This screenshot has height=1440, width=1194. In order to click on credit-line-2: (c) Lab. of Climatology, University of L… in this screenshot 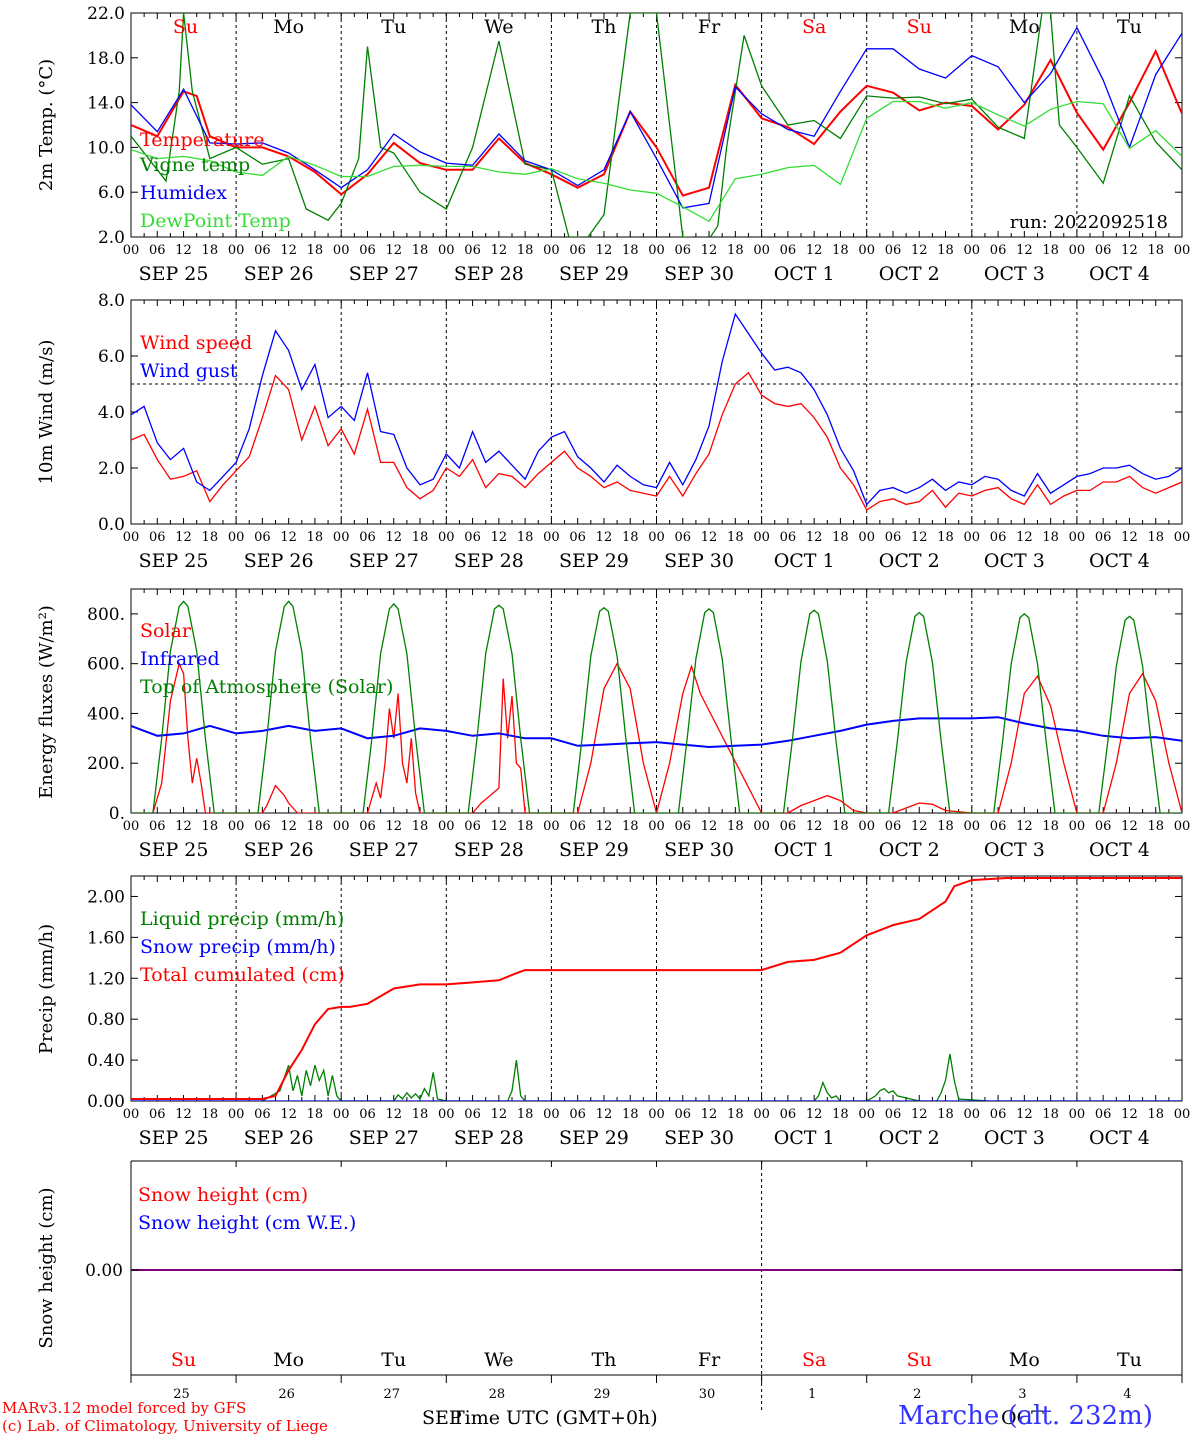, I will do `click(165, 1426)`.